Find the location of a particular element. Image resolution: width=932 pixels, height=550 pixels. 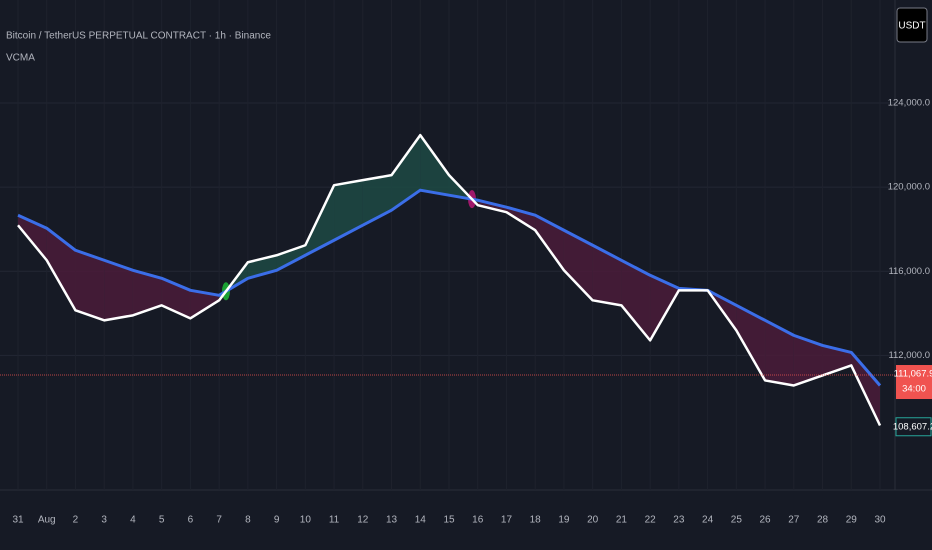

x-tick-label: 17 is located at coordinates (507, 520).